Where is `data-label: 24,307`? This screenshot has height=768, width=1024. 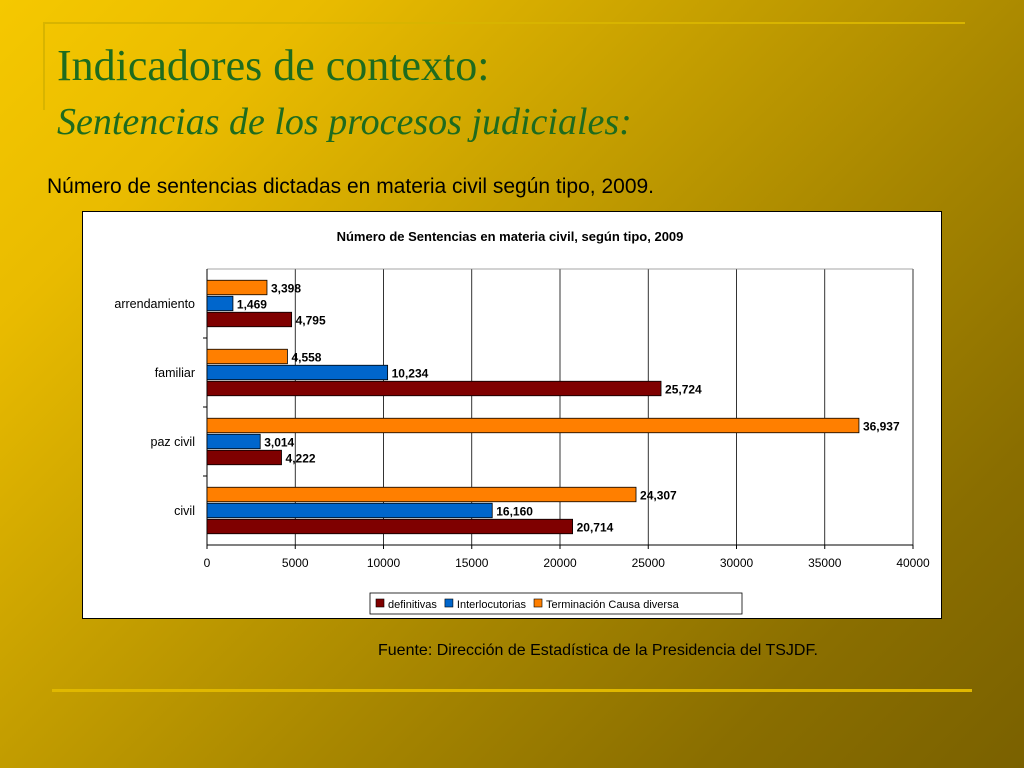
data-label: 24,307 is located at coordinates (658, 495).